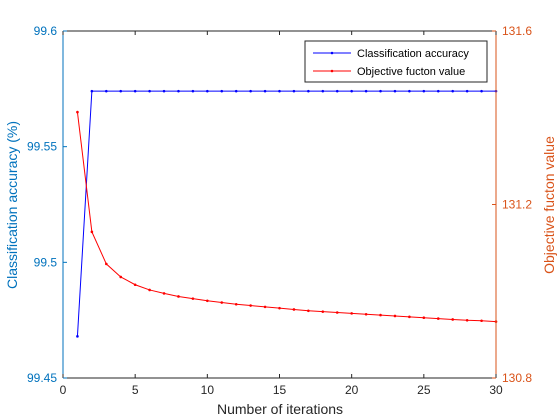  What do you see at coordinates (332, 71) in the screenshot?
I see `legend-marker-objective` at bounding box center [332, 71].